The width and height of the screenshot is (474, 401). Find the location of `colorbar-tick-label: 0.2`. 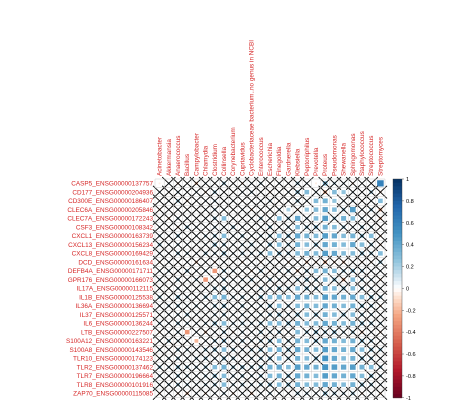

colorbar-tick-label: 0.2 is located at coordinates (410, 268).